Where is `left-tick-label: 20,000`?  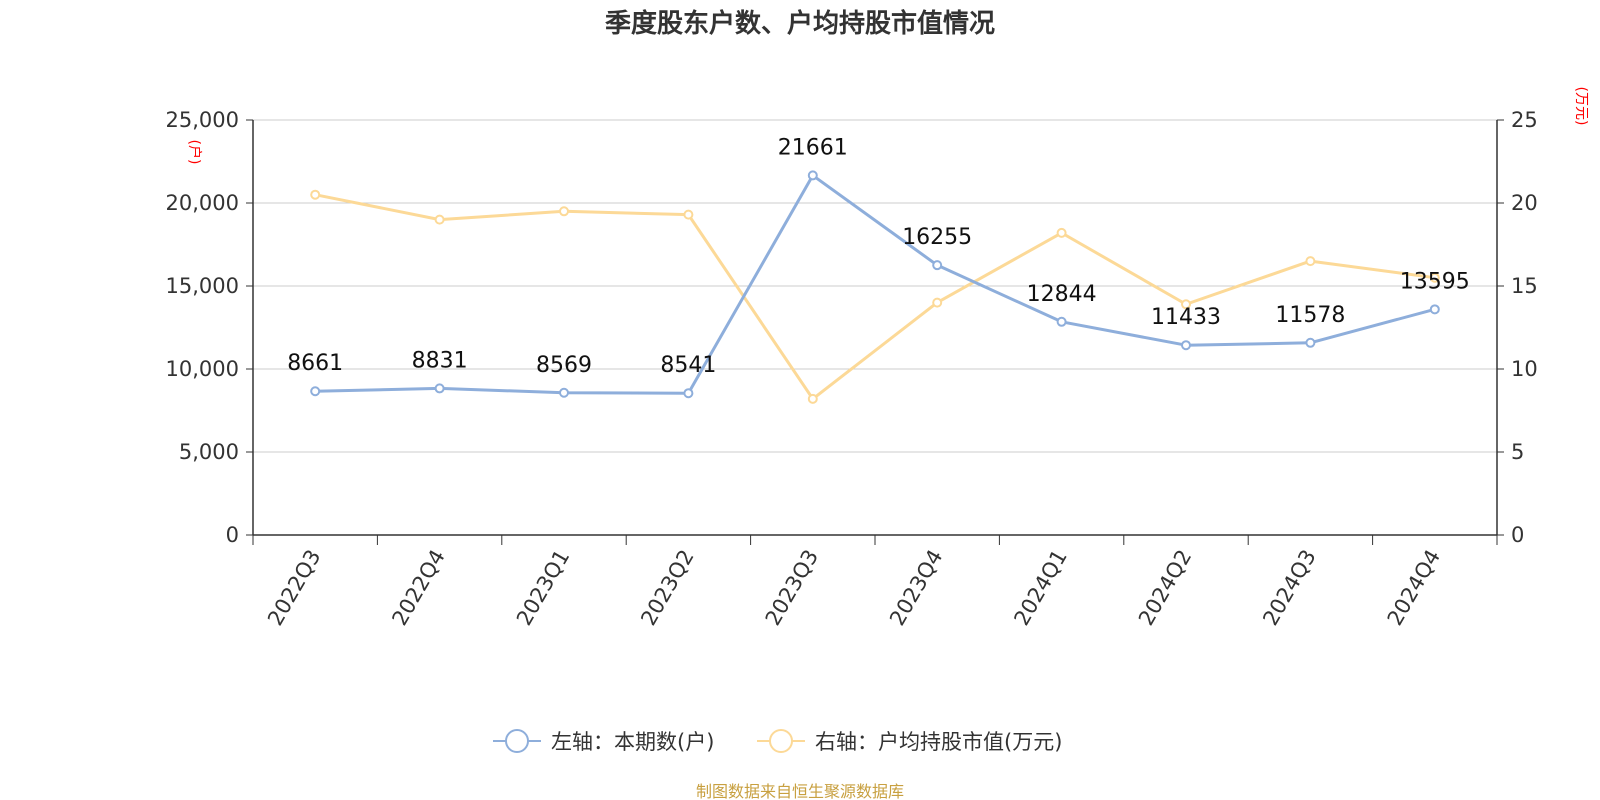 left-tick-label: 20,000 is located at coordinates (202, 203).